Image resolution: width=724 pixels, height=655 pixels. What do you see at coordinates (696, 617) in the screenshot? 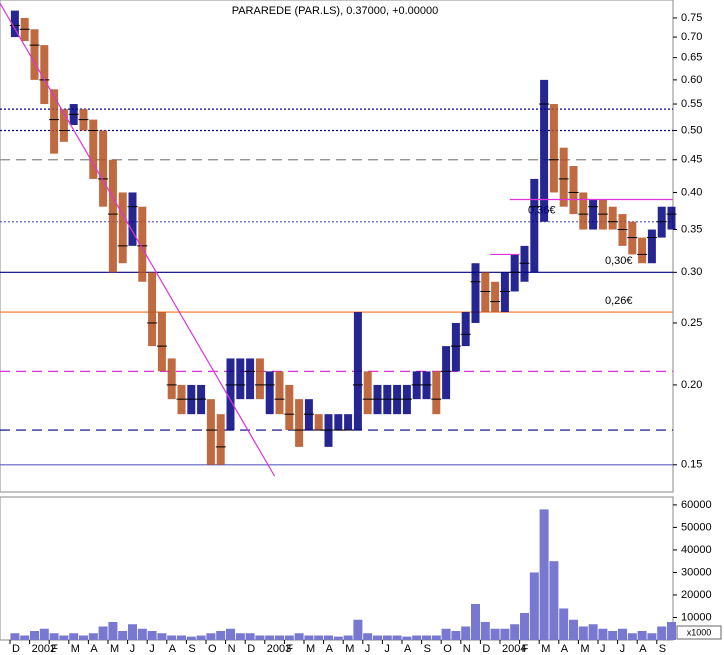
I see `volume-tick-label: 10000` at bounding box center [696, 617].